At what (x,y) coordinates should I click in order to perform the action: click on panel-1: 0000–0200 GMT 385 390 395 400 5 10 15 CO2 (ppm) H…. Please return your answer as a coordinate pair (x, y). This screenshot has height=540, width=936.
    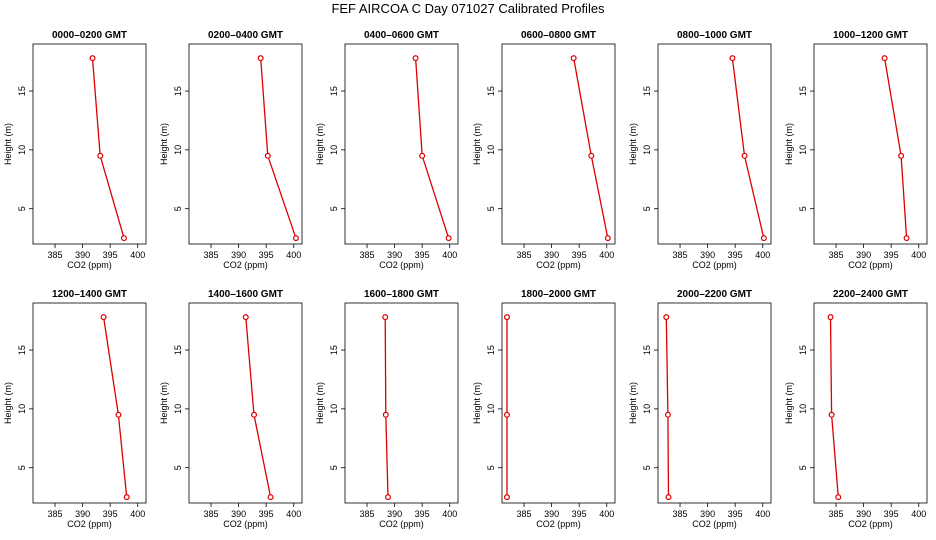
    Looking at the image, I should click on (75, 150).